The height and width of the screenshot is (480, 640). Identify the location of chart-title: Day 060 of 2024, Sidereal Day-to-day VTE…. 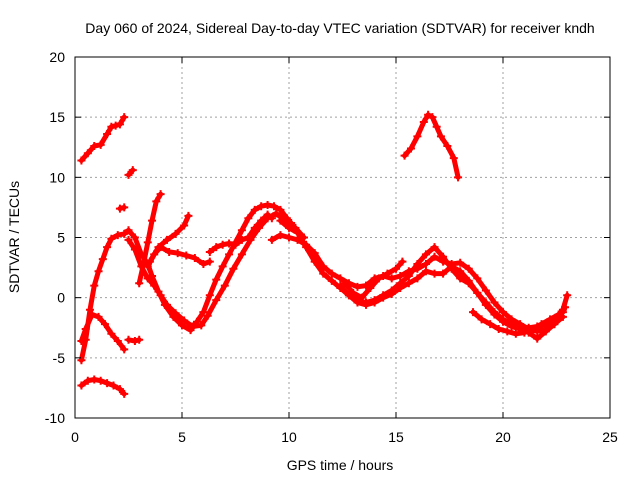
(339, 28).